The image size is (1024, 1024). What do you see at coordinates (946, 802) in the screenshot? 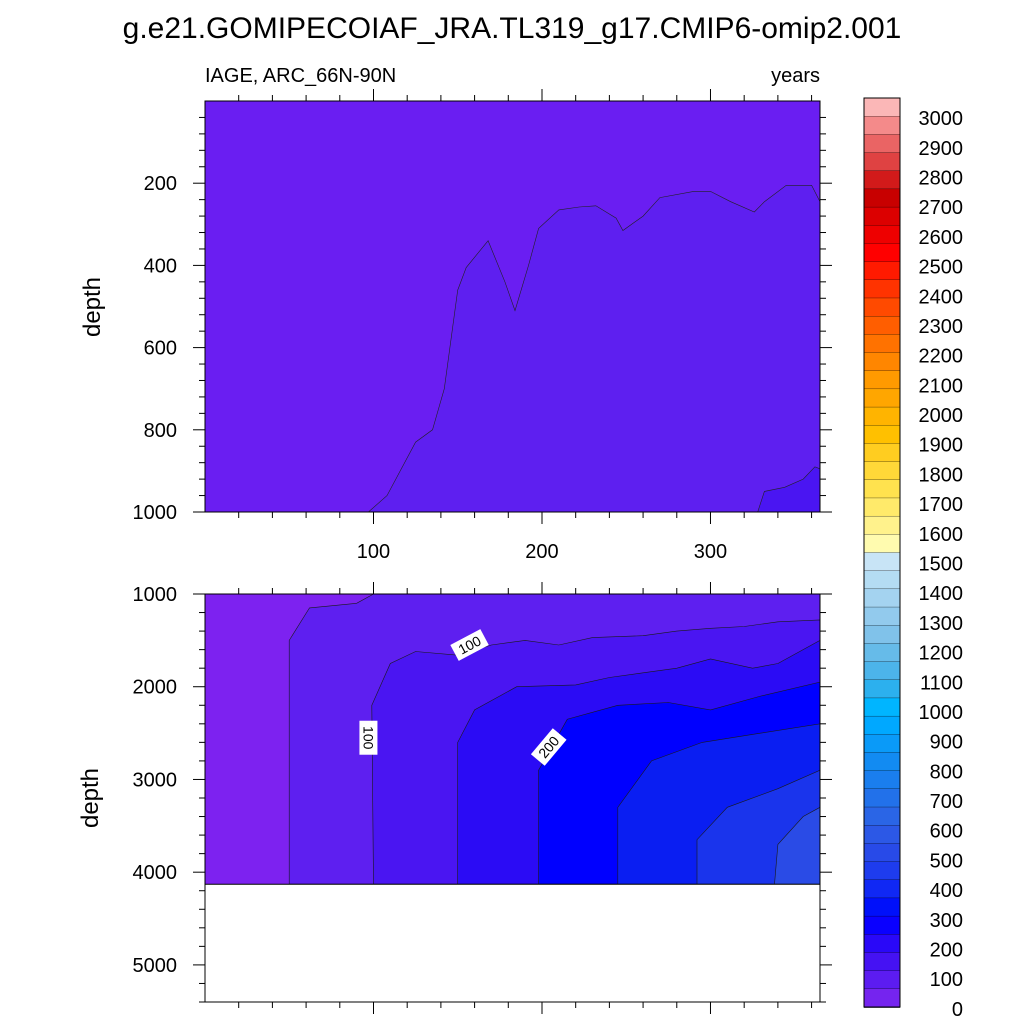
I see `colorbar-label: 700` at bounding box center [946, 802].